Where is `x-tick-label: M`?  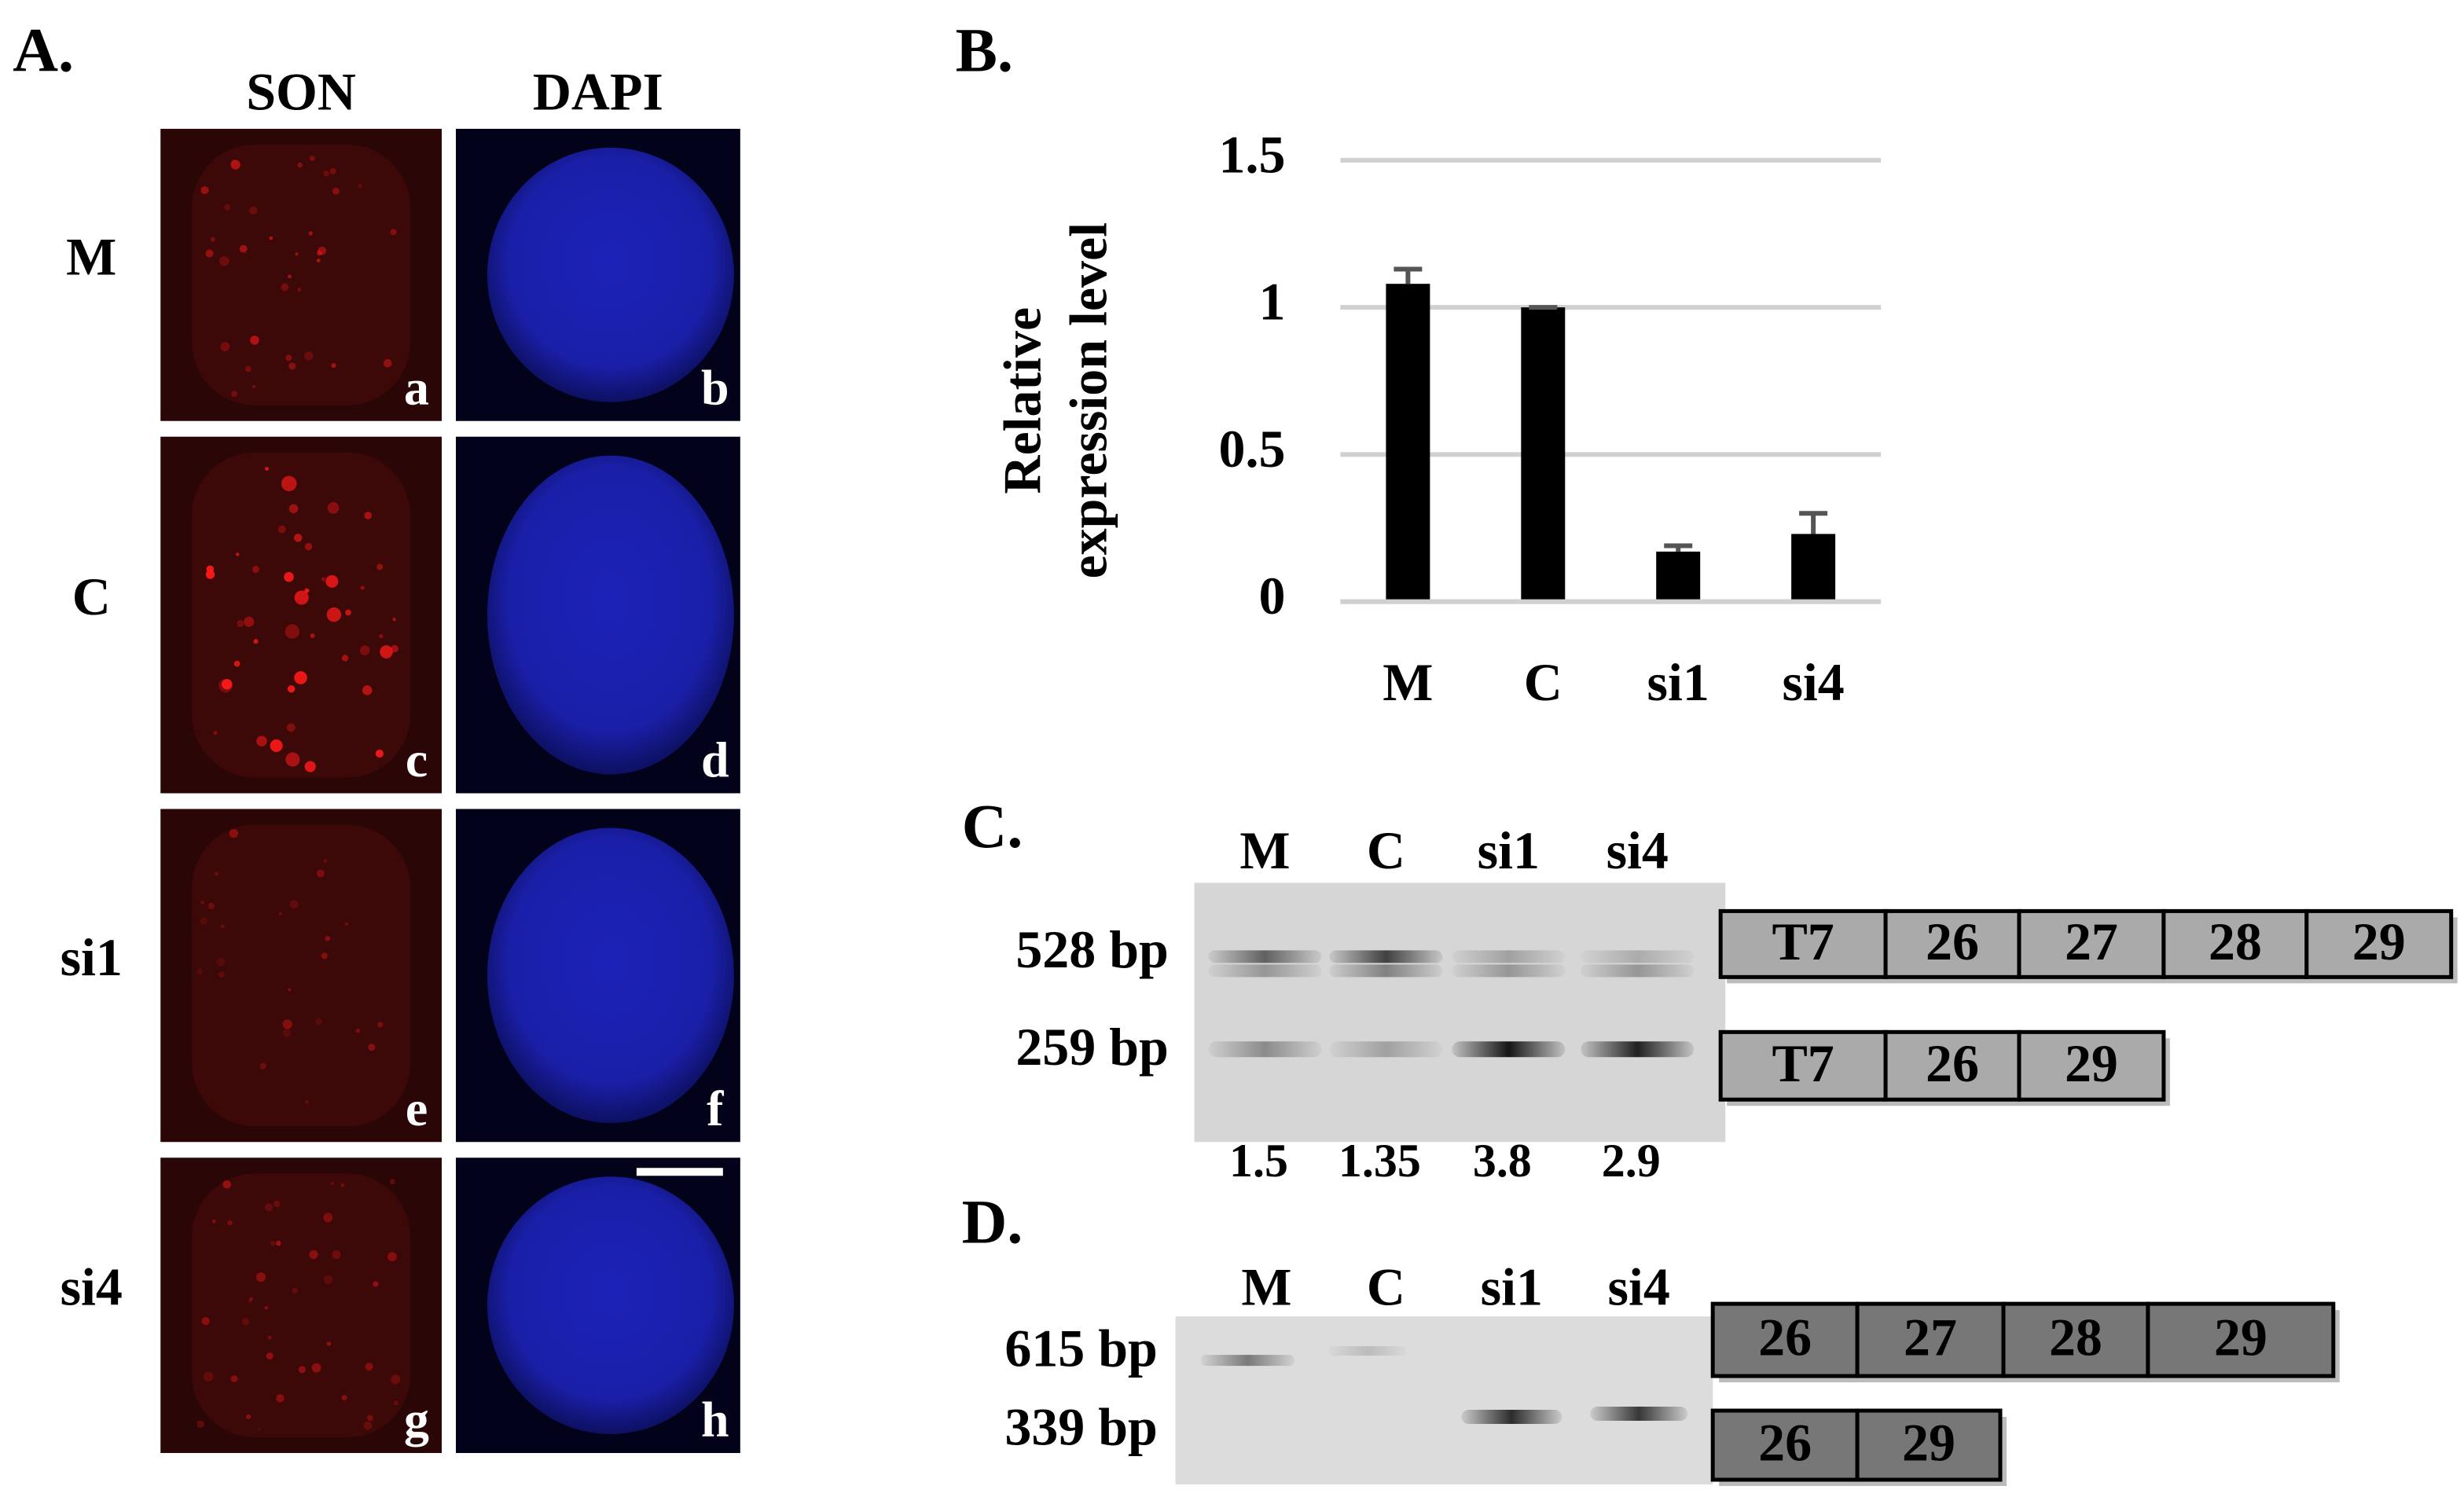 x-tick-label: M is located at coordinates (1408, 682).